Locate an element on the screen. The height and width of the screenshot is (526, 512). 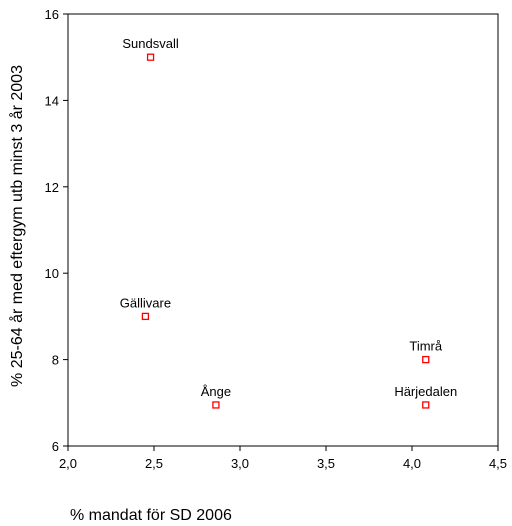
y-tick-label: 6 is located at coordinates (55, 446).